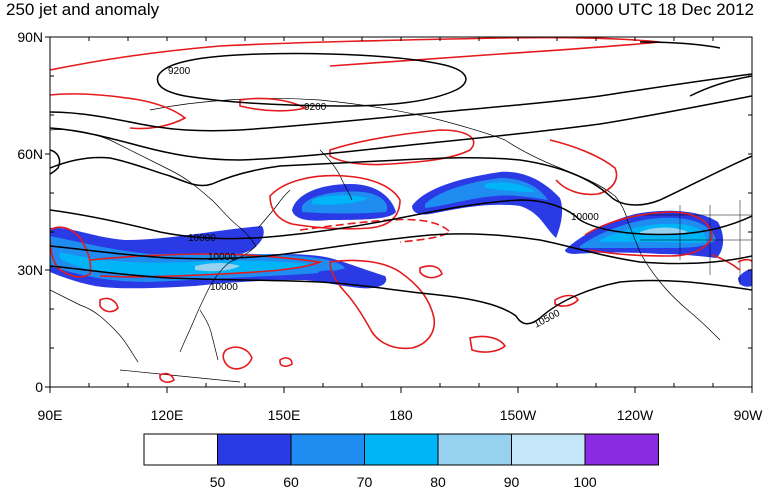 The height and width of the screenshot is (488, 768). Describe the element at coordinates (635, 415) in the screenshot. I see `lon-label-120w: 120W` at that location.